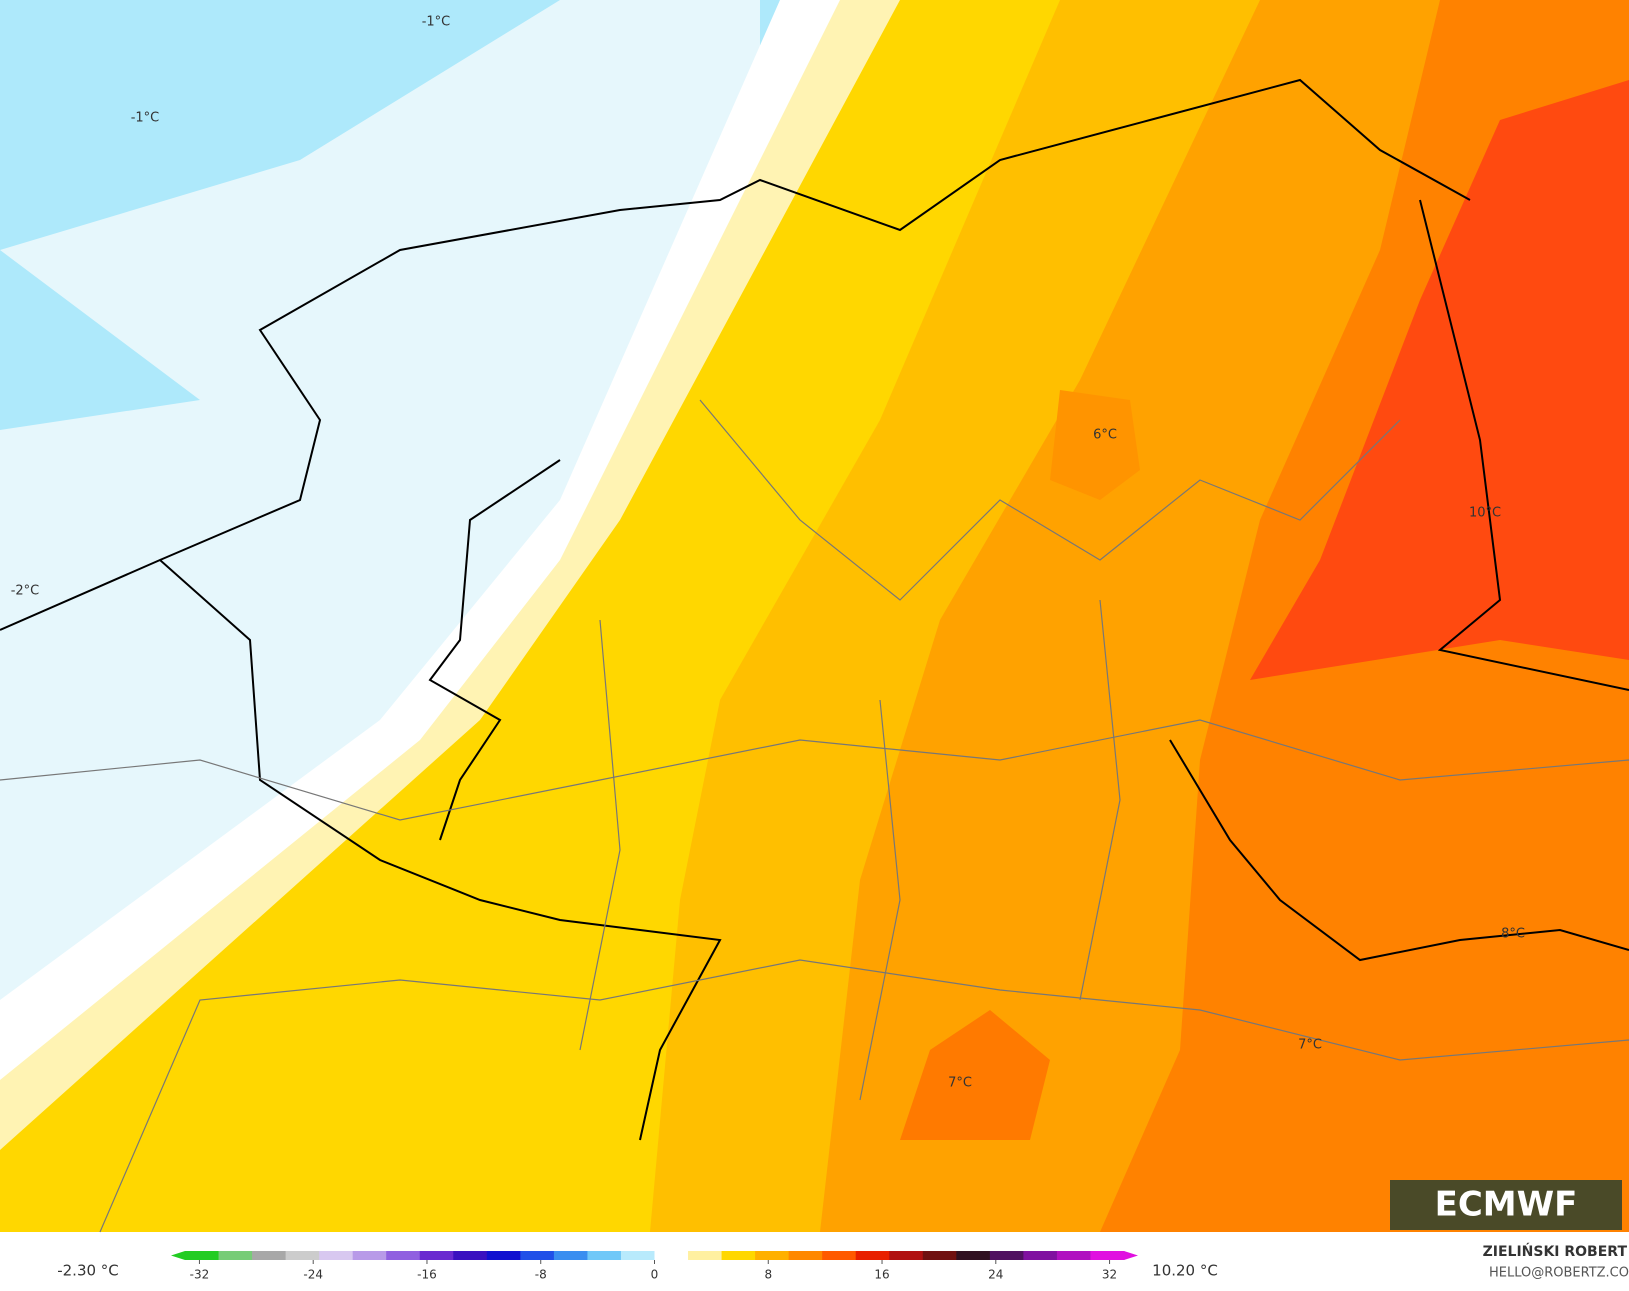  I want to click on min-value: -2.30 °C, so click(88, 1271).